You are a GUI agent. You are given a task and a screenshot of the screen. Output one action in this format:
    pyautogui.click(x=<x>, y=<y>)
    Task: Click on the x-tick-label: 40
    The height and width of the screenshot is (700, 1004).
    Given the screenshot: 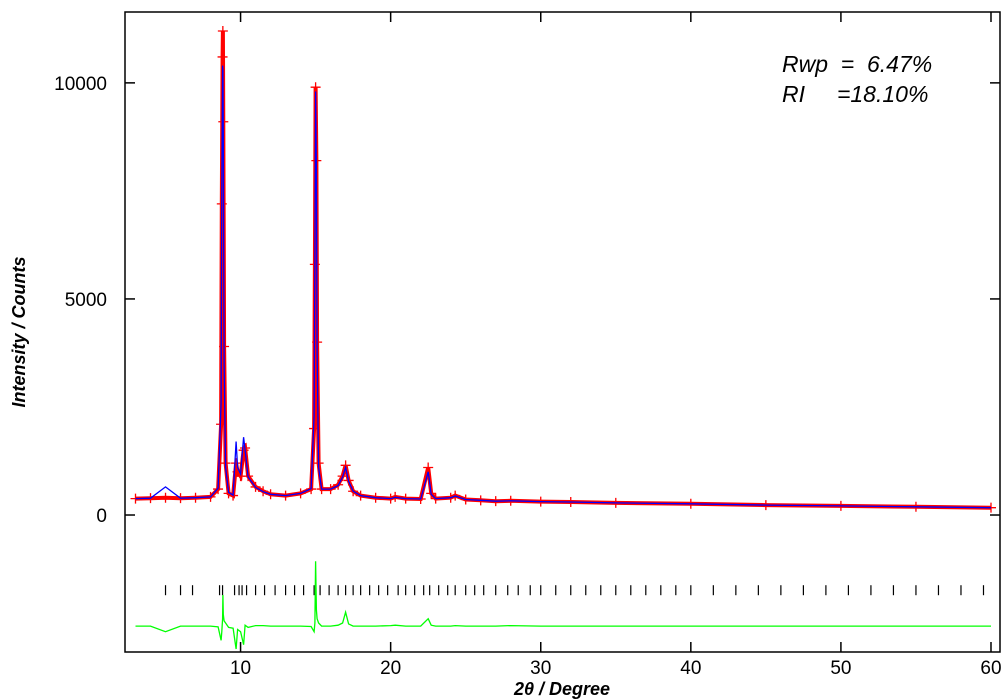 What is the action you would take?
    pyautogui.click(x=690, y=668)
    